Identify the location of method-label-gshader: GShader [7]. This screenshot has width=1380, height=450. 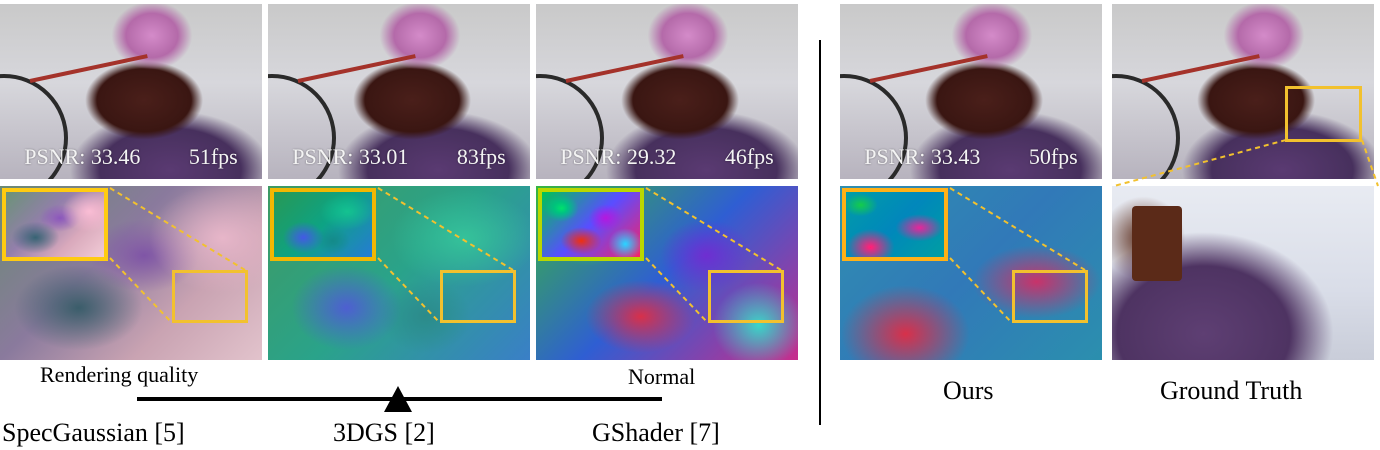
(656, 432).